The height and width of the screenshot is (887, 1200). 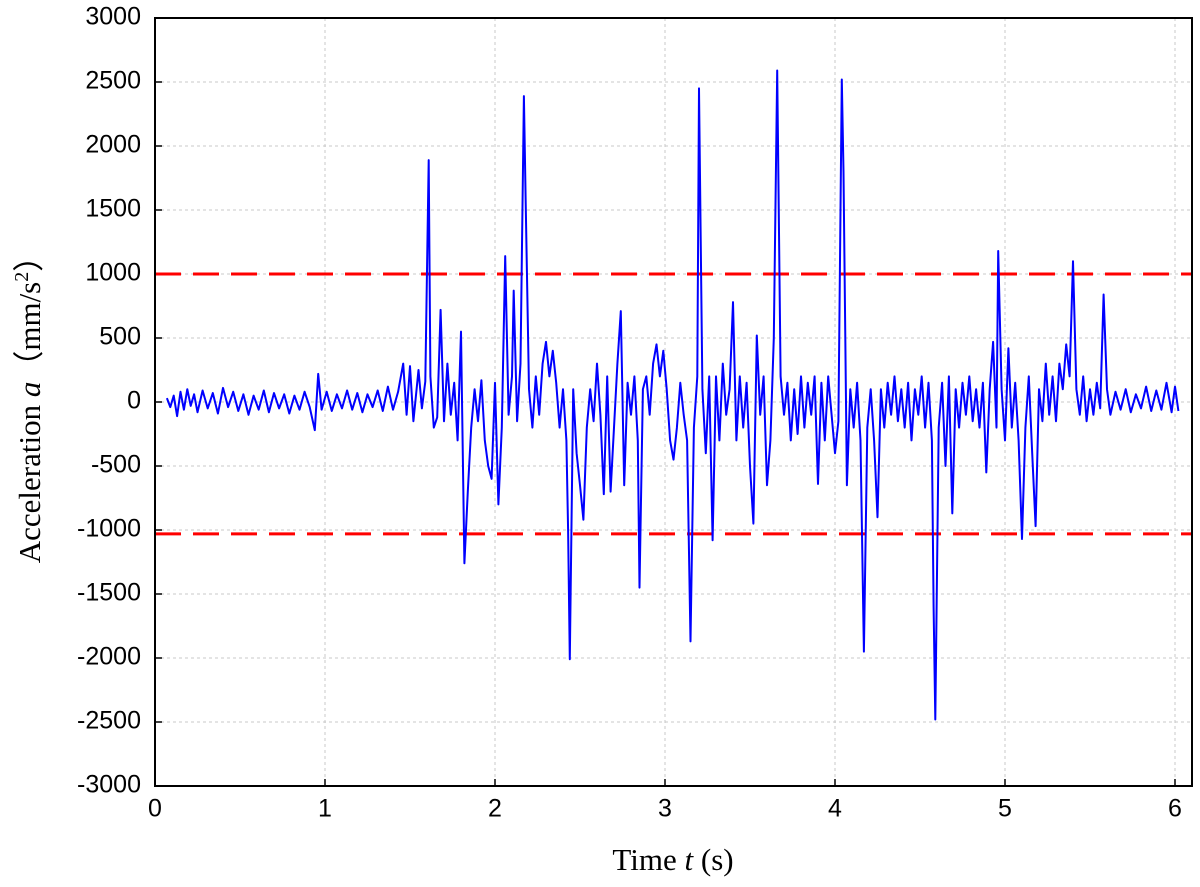 What do you see at coordinates (113, 145) in the screenshot?
I see `y-tick-label: 2000` at bounding box center [113, 145].